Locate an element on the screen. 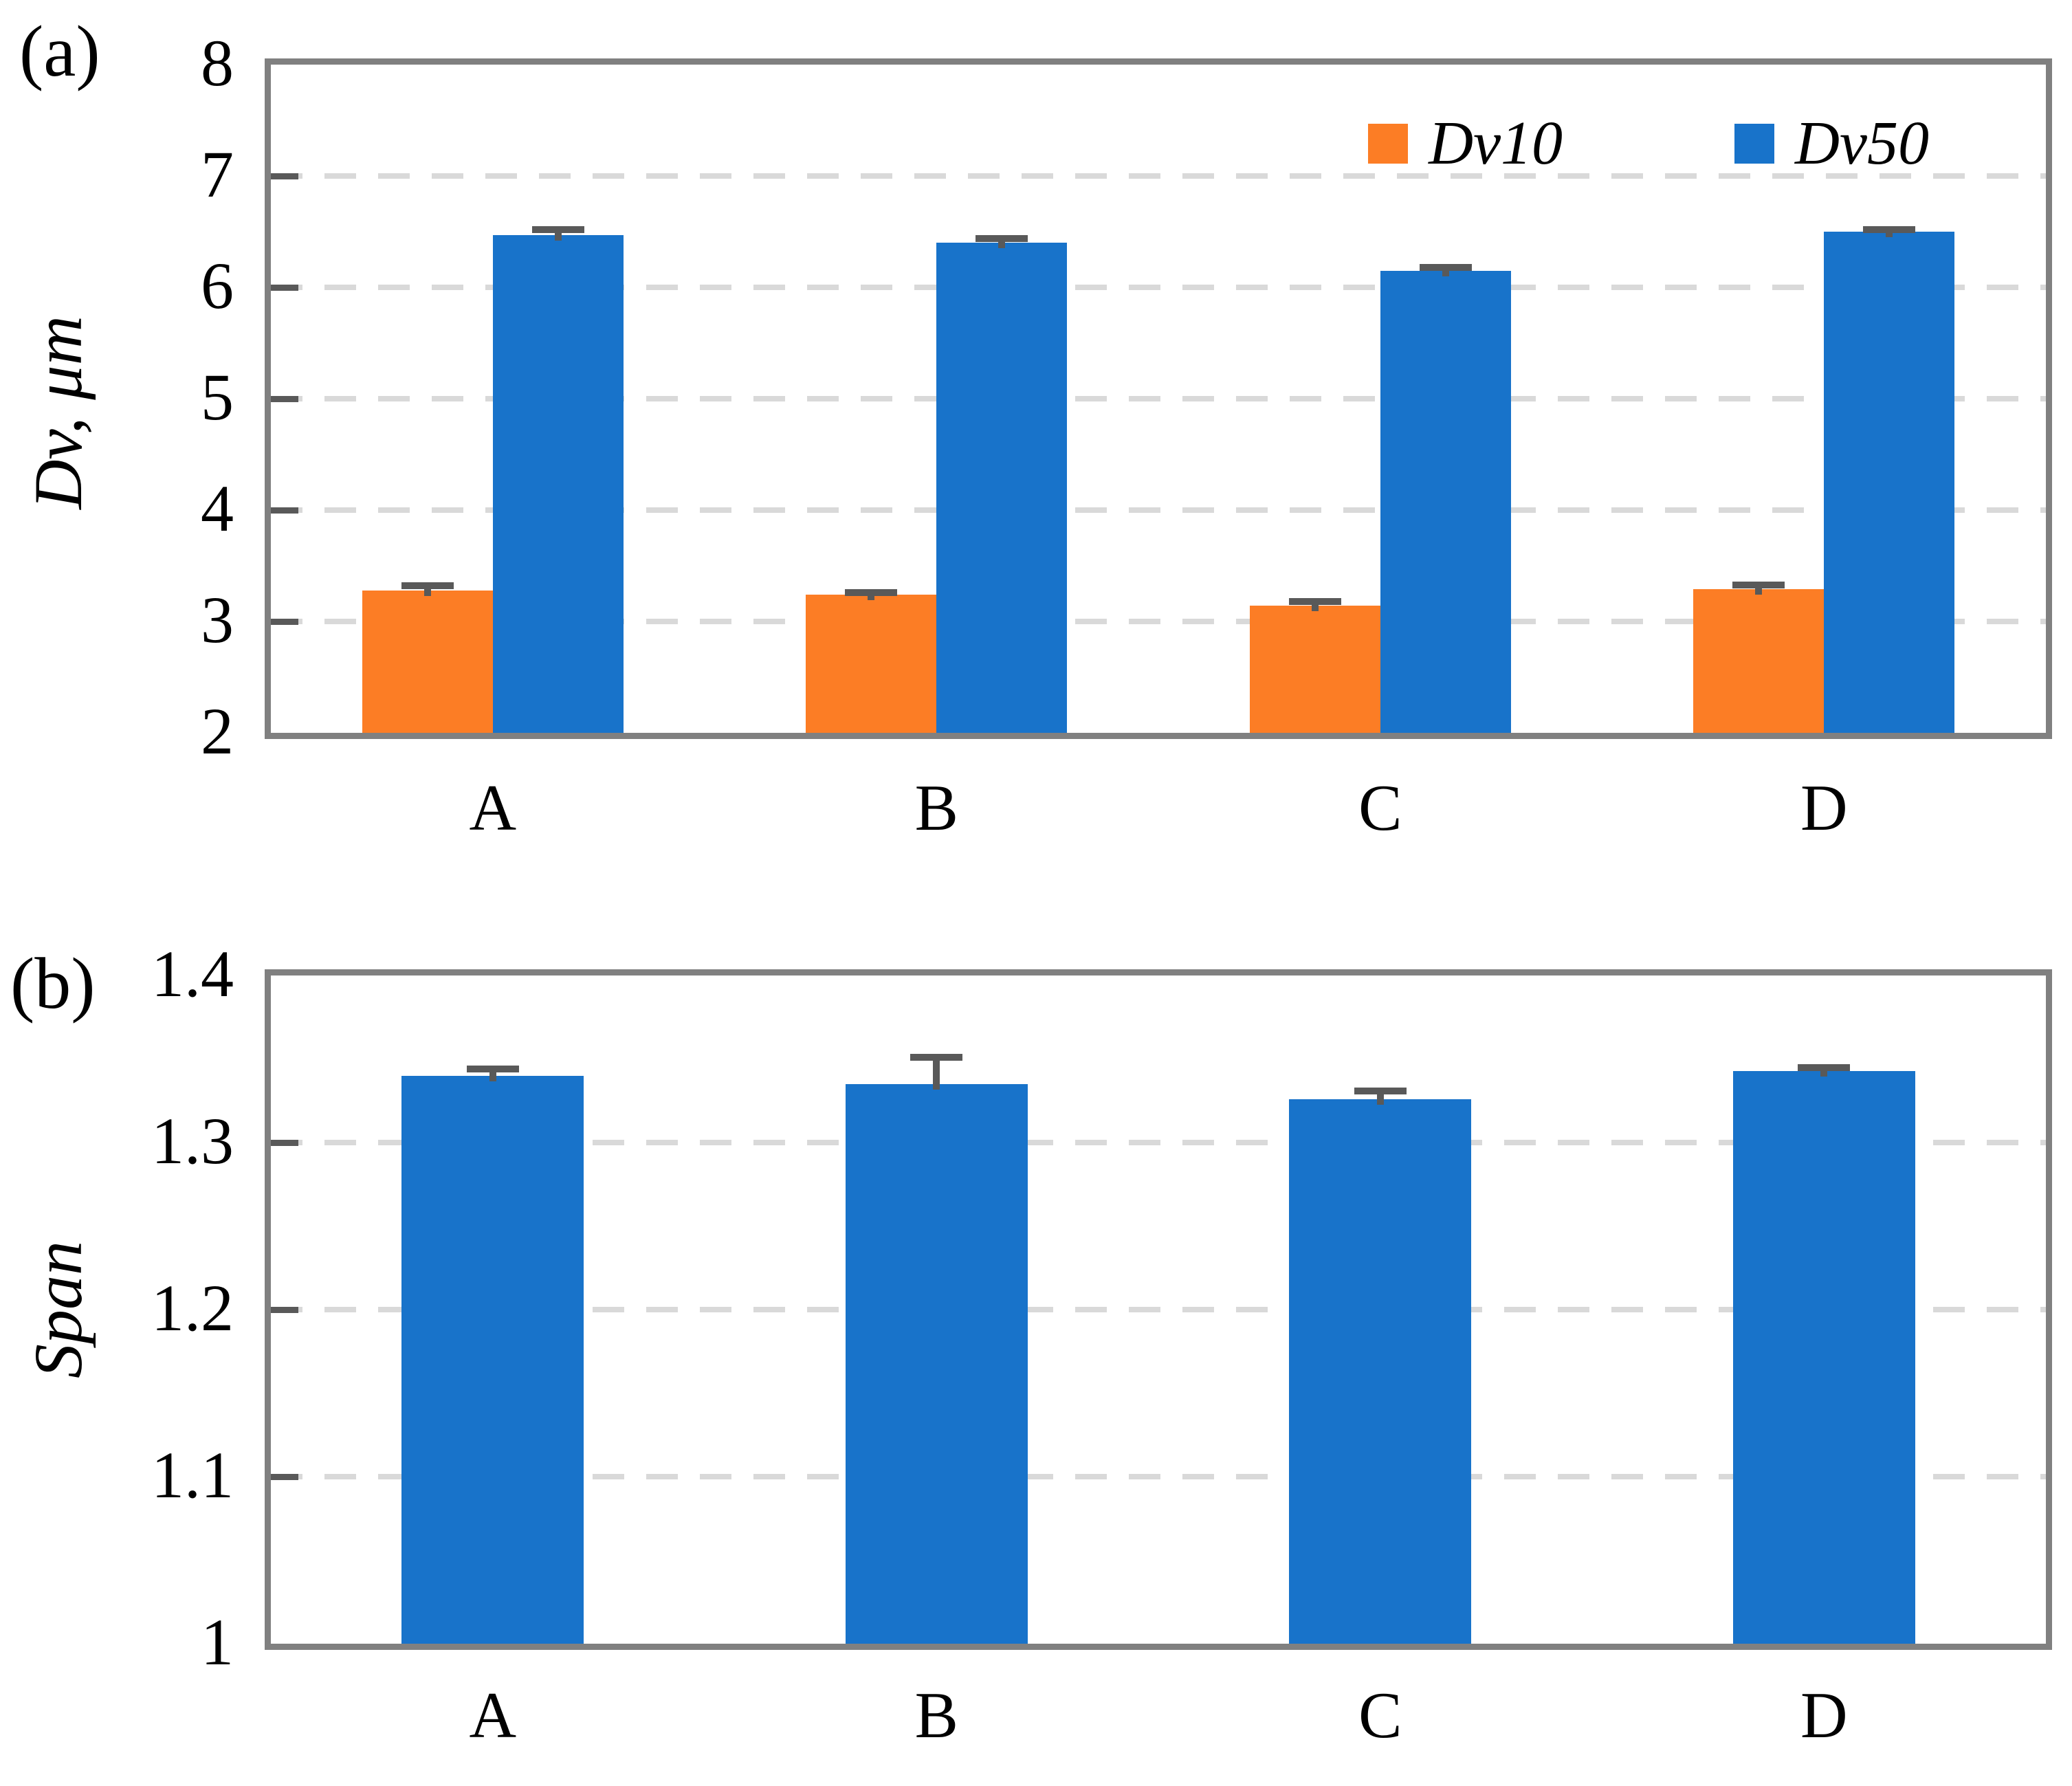  y-tick-label-b-1.4: 1.4 is located at coordinates (192, 974).